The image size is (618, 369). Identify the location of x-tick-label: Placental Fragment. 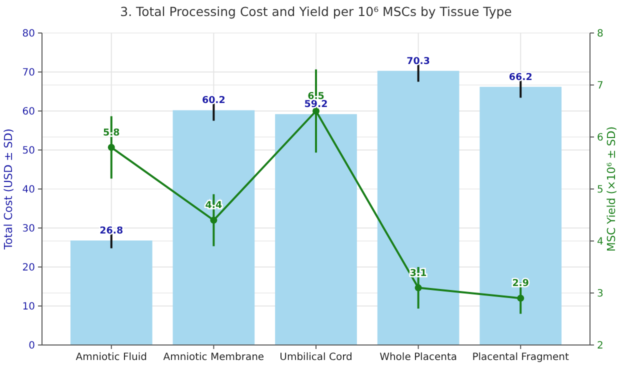
(521, 357).